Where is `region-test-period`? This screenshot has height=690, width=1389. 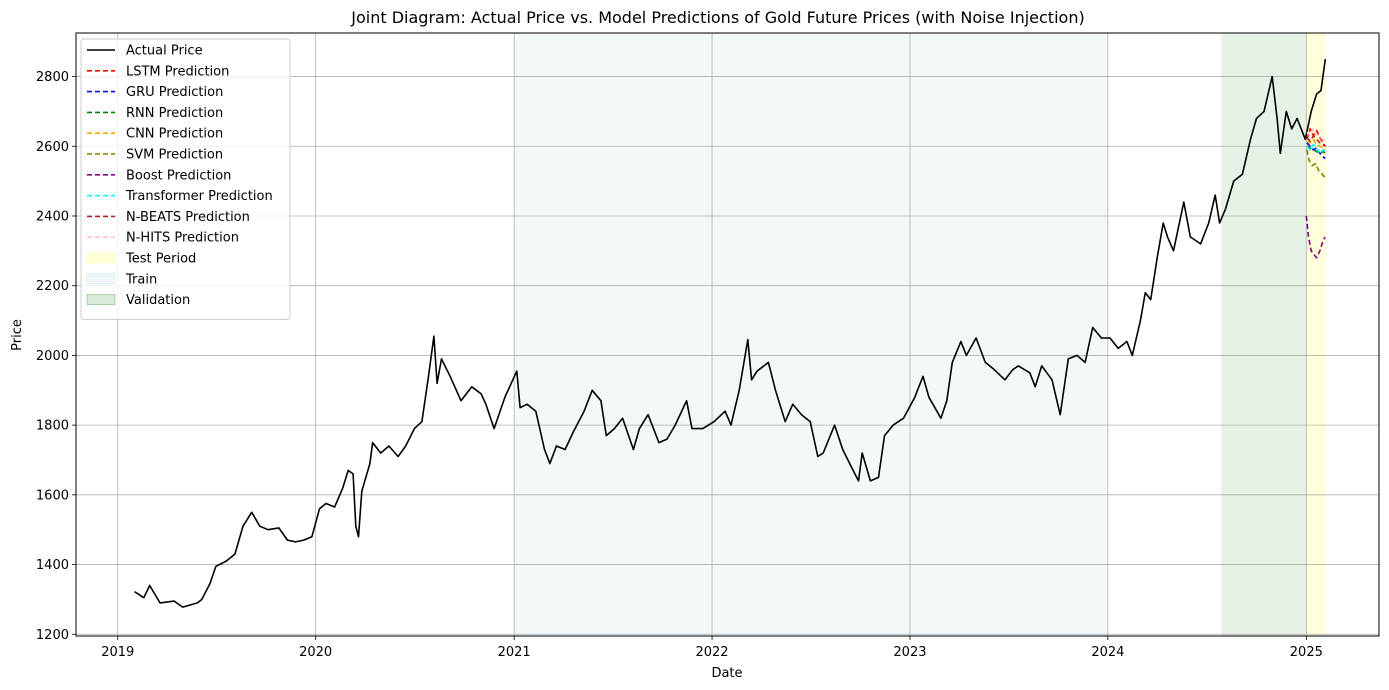 region-test-period is located at coordinates (1316, 334).